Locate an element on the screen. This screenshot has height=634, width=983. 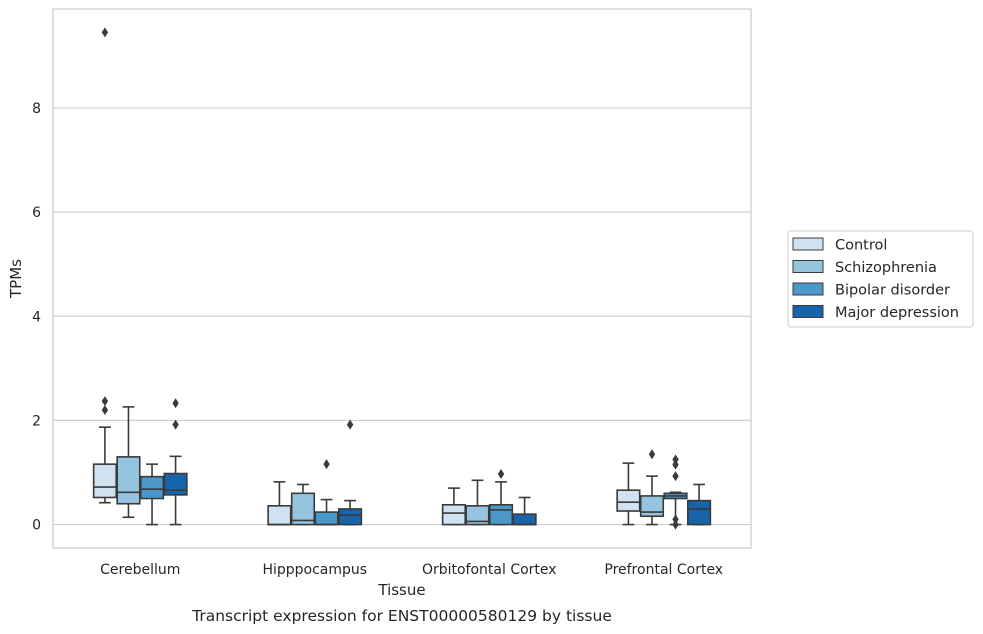
x-tick-label: Cerebellum is located at coordinates (140, 570).